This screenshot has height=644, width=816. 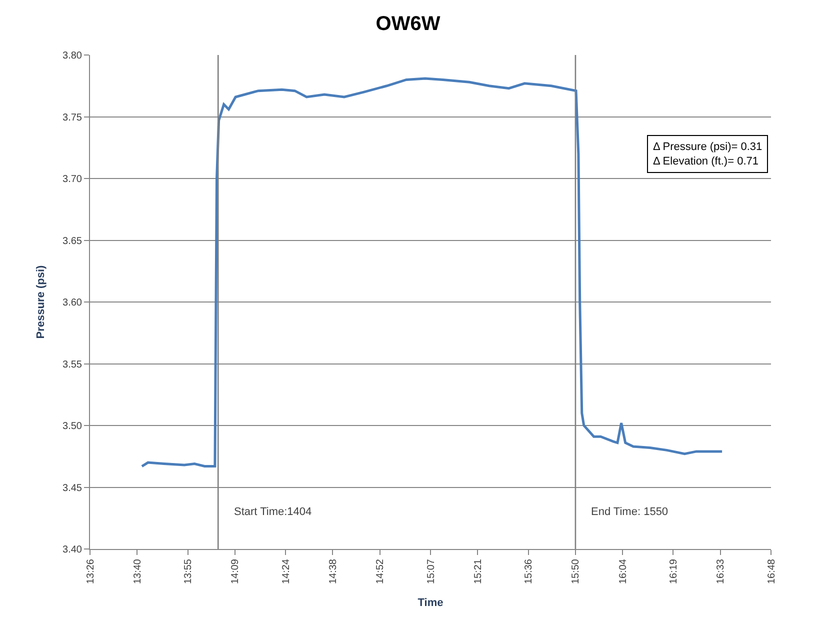 I want to click on x-axis-title: Time, so click(x=431, y=603).